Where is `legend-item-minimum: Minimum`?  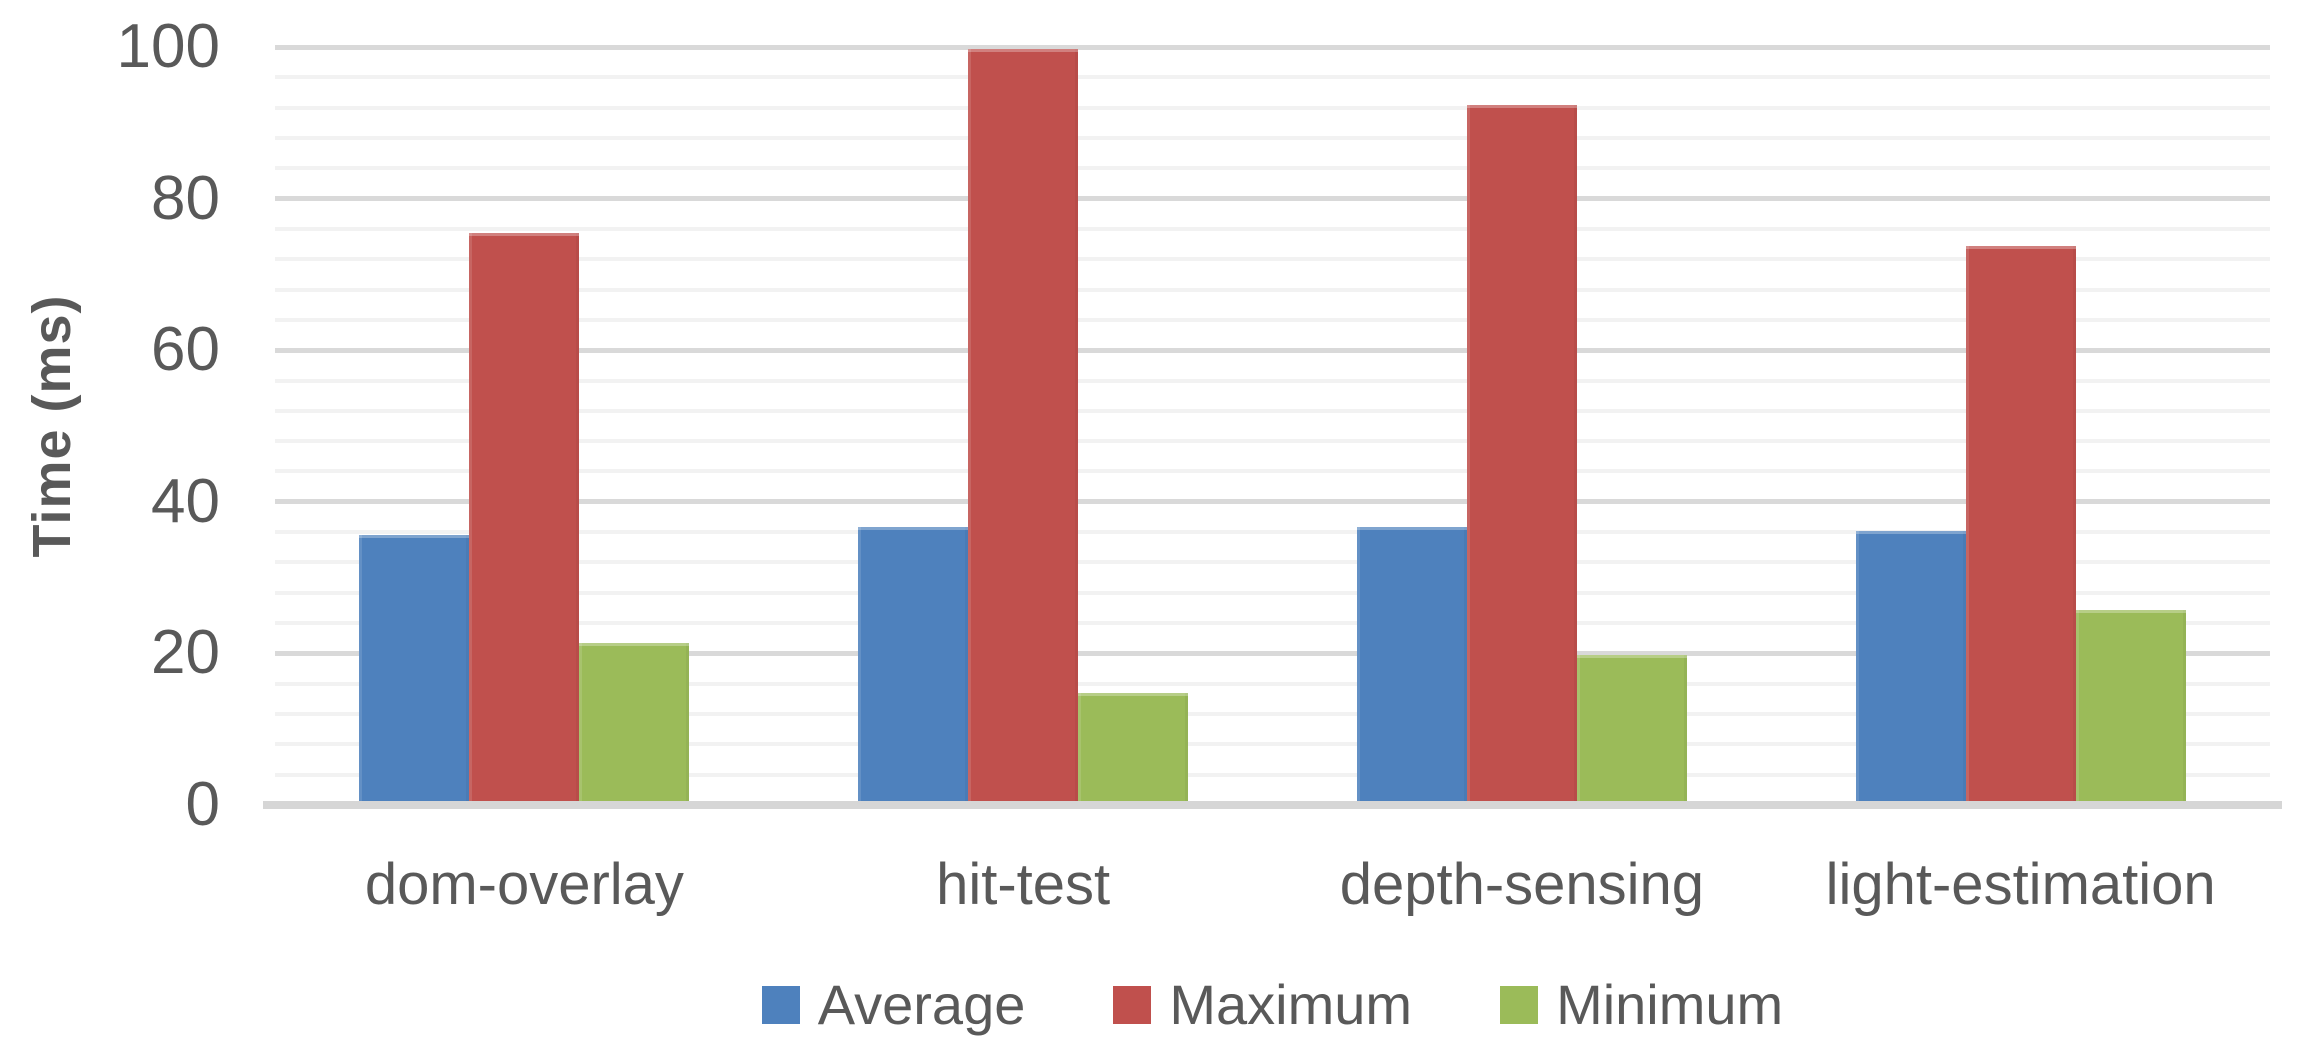 legend-item-minimum: Minimum is located at coordinates (1641, 1004).